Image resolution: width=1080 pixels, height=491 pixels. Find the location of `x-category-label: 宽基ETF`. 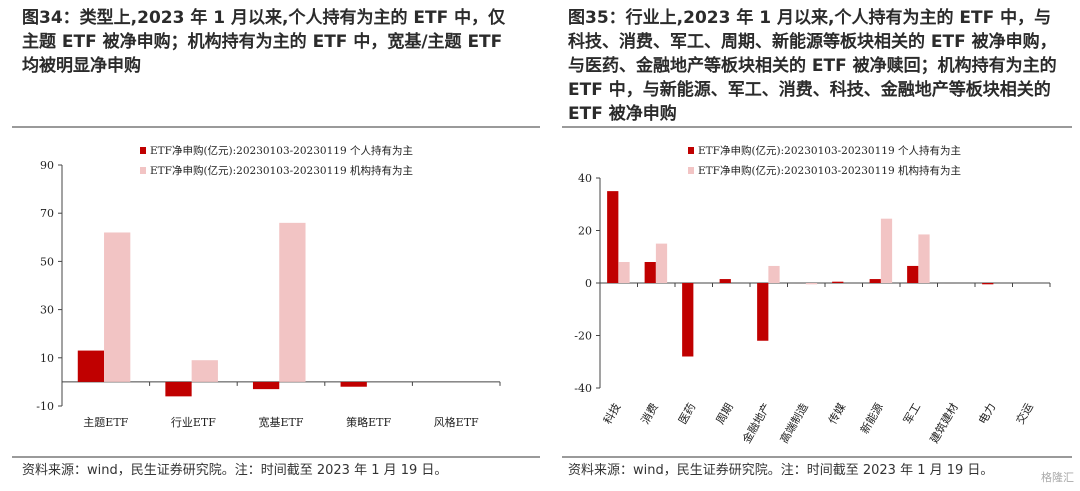

x-category-label: 宽基ETF is located at coordinates (281, 422).